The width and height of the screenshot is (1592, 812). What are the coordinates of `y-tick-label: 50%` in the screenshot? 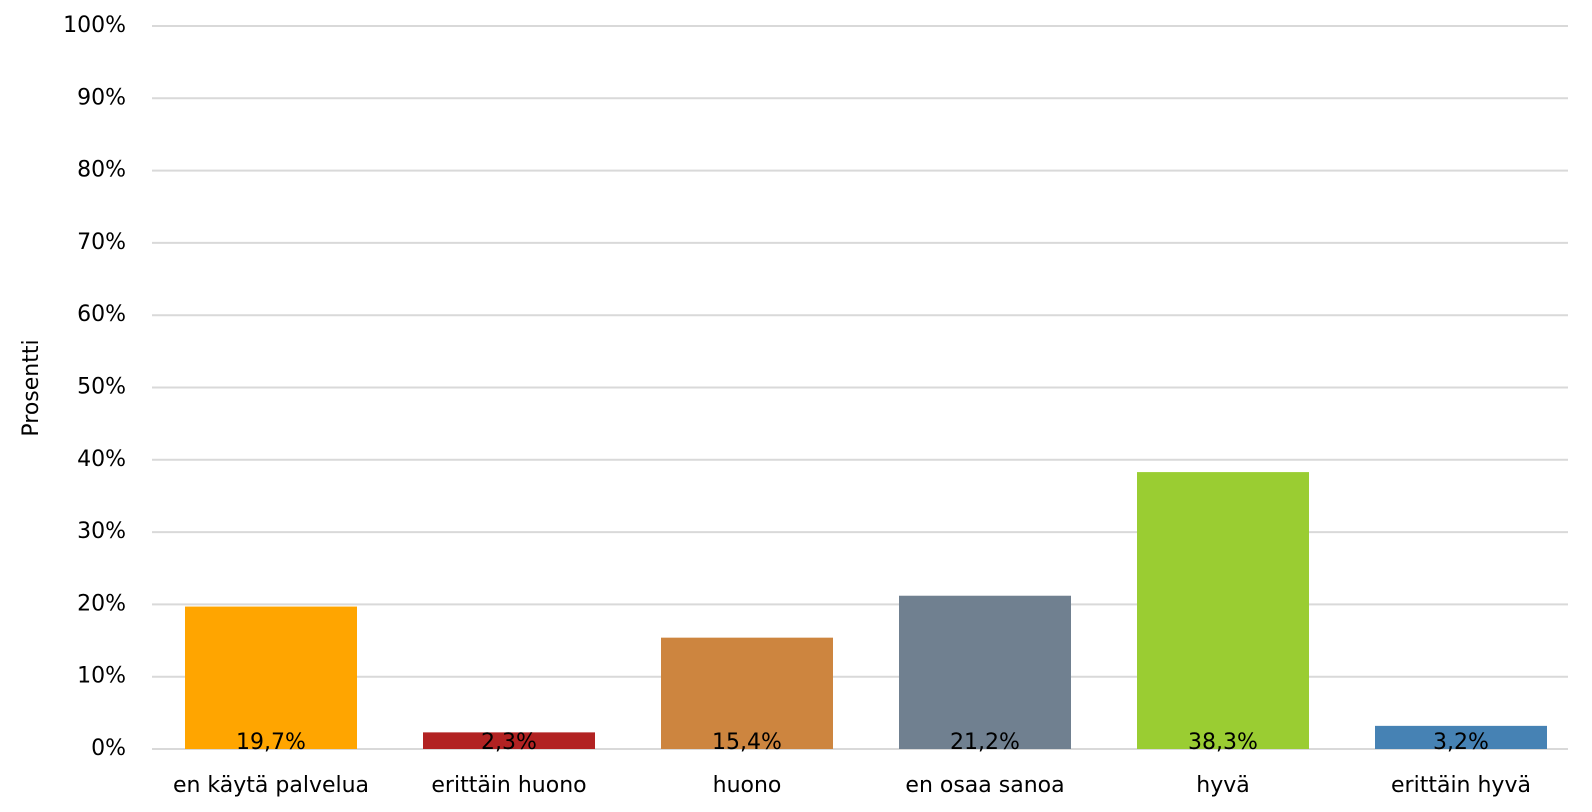 It's located at (101, 387).